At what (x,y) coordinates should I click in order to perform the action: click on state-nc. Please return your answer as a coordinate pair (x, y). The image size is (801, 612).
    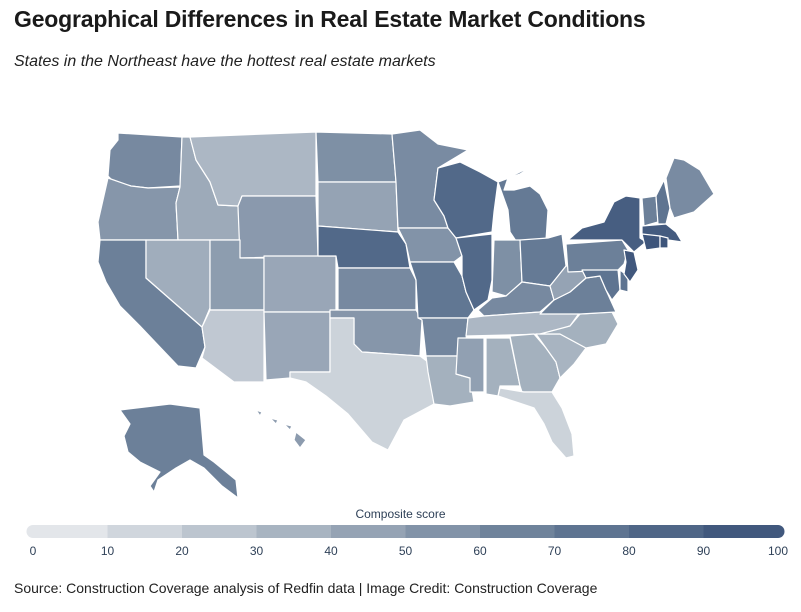
    Looking at the image, I should click on (579, 330).